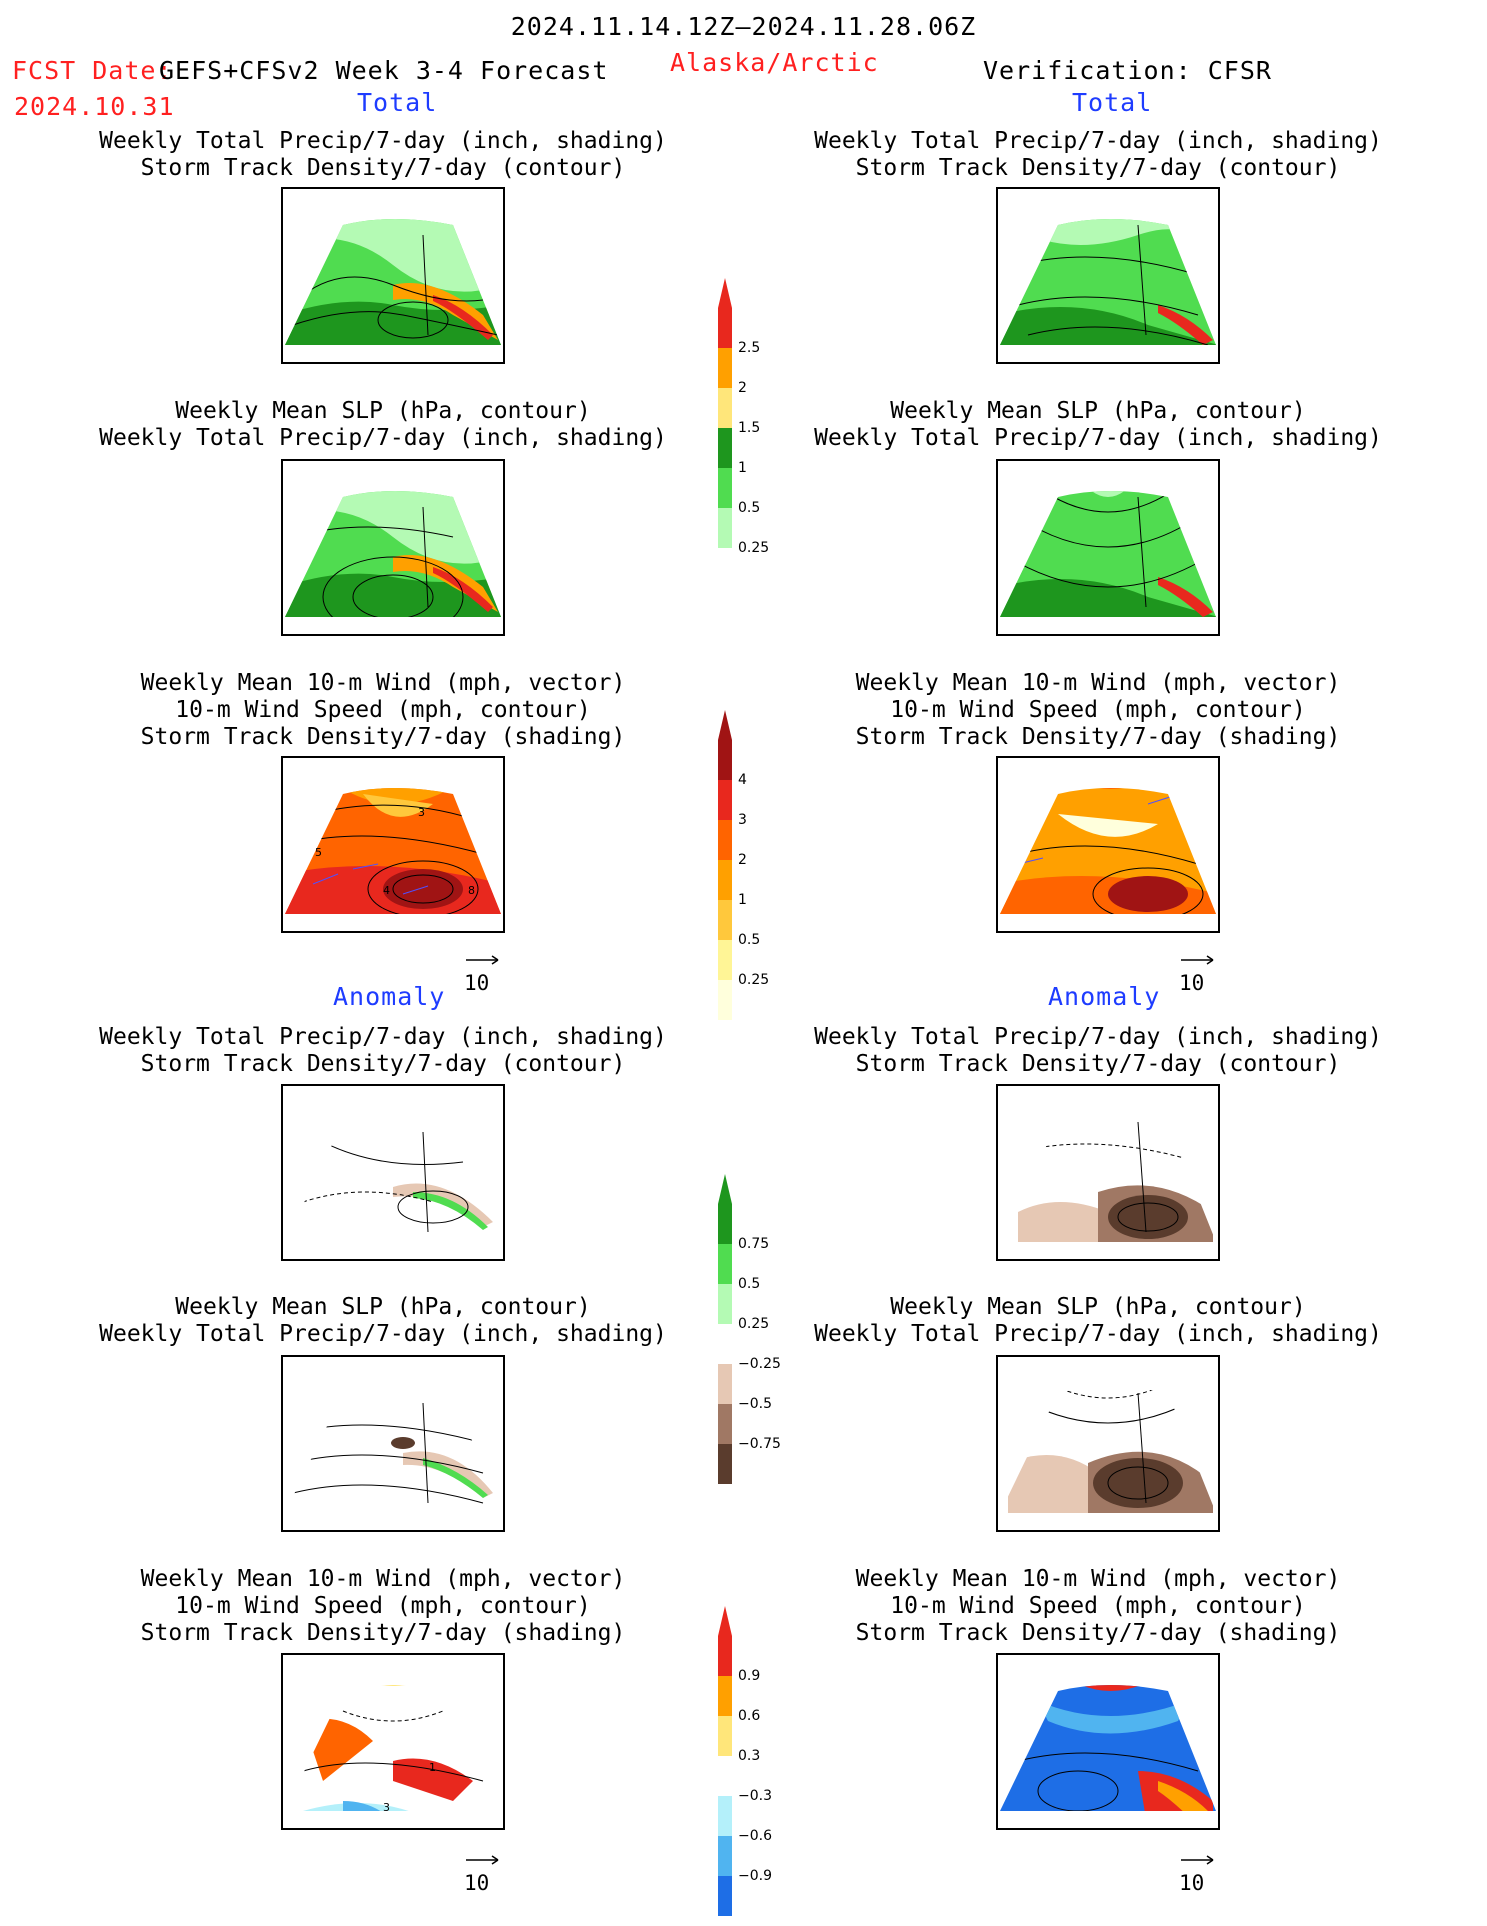  I want to click on colorbar-tick-label: 0.6, so click(749, 1716).